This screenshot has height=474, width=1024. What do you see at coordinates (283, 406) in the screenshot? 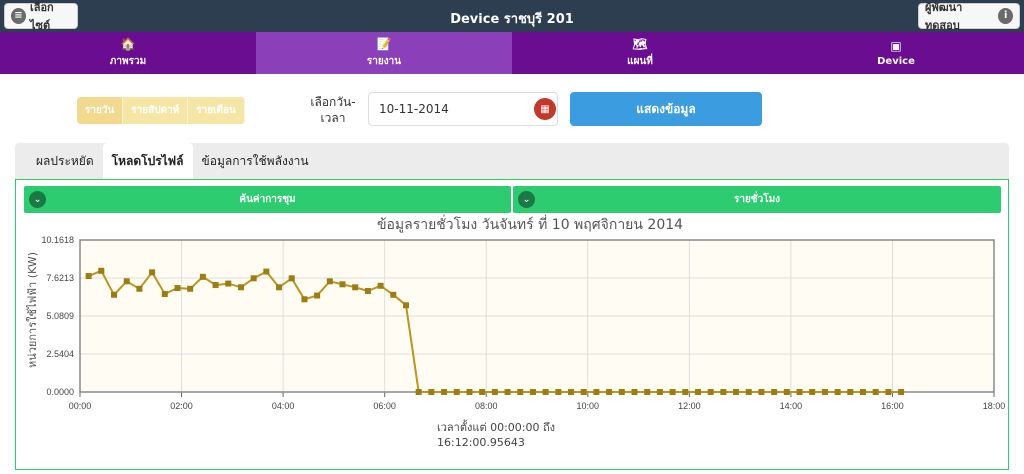
I see `x-tick-label: 04:00` at bounding box center [283, 406].